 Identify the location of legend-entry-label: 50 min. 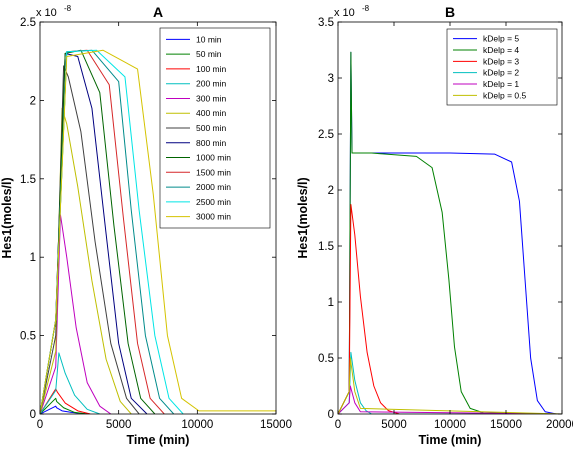
(209, 54).